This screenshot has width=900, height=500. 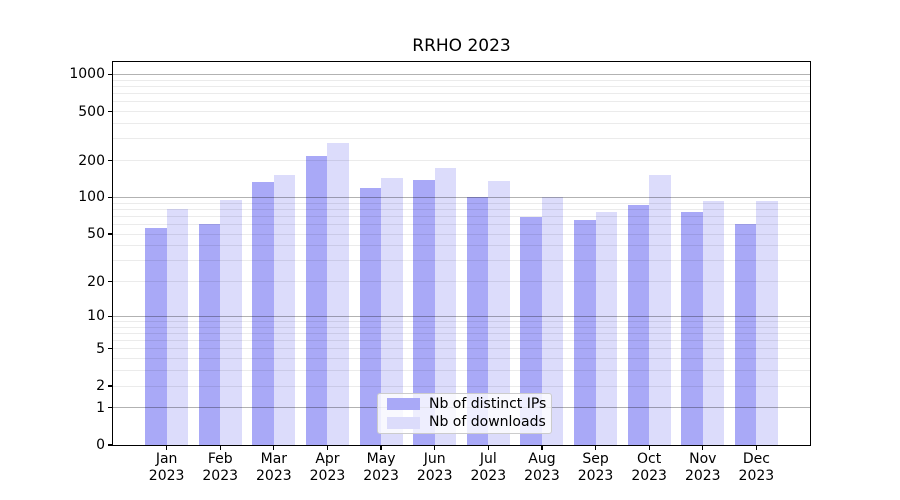 I want to click on legend-label-distinct-ips: Nb of distinct IPs, so click(x=488, y=403).